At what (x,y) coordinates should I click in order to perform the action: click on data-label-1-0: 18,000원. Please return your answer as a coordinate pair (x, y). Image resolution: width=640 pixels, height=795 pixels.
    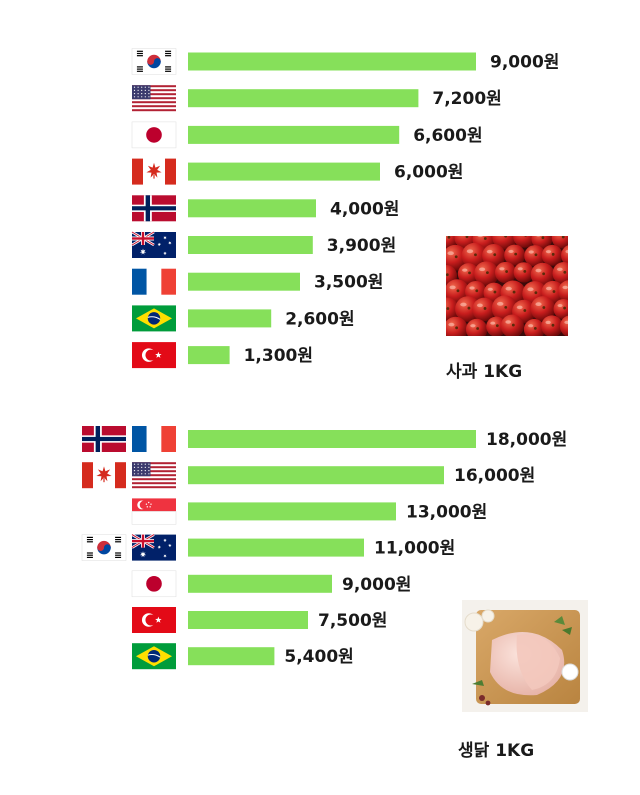
    Looking at the image, I should click on (526, 440).